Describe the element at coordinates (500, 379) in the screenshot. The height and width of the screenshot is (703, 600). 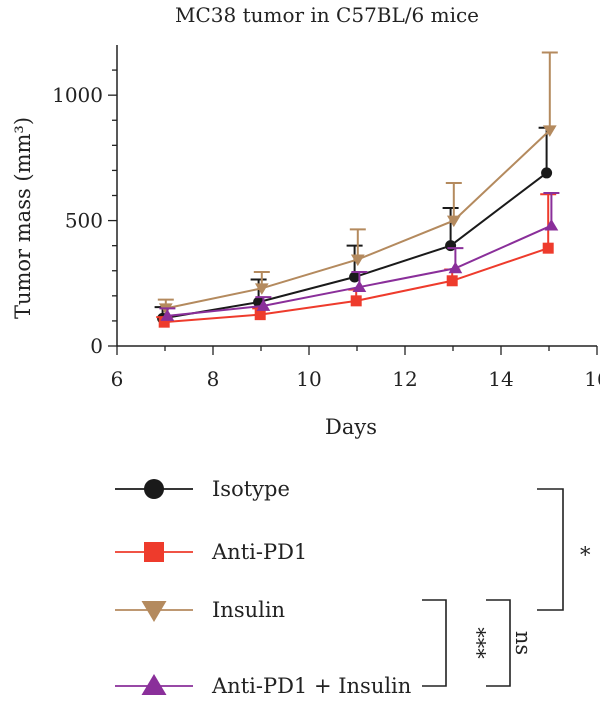
I see `x-tick-label: 14` at that location.